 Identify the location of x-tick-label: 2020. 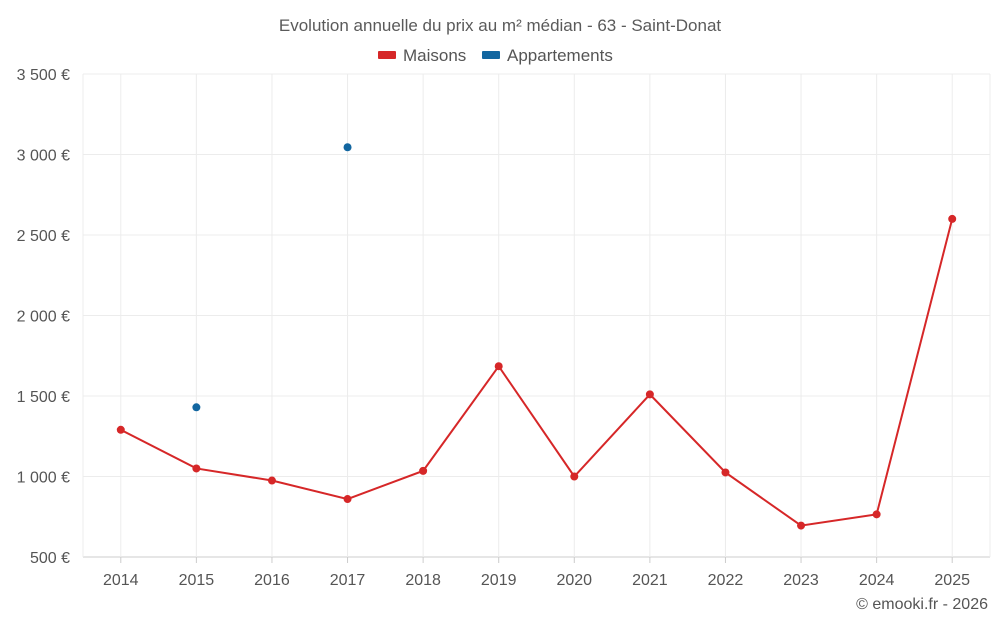
(574, 580).